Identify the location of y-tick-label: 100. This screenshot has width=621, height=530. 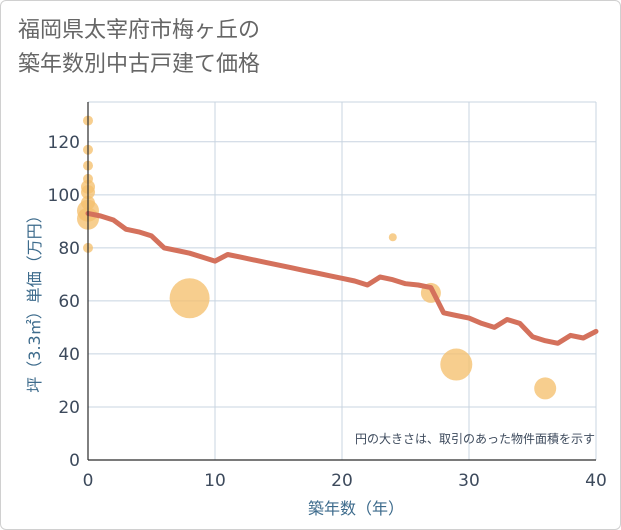
(64, 196).